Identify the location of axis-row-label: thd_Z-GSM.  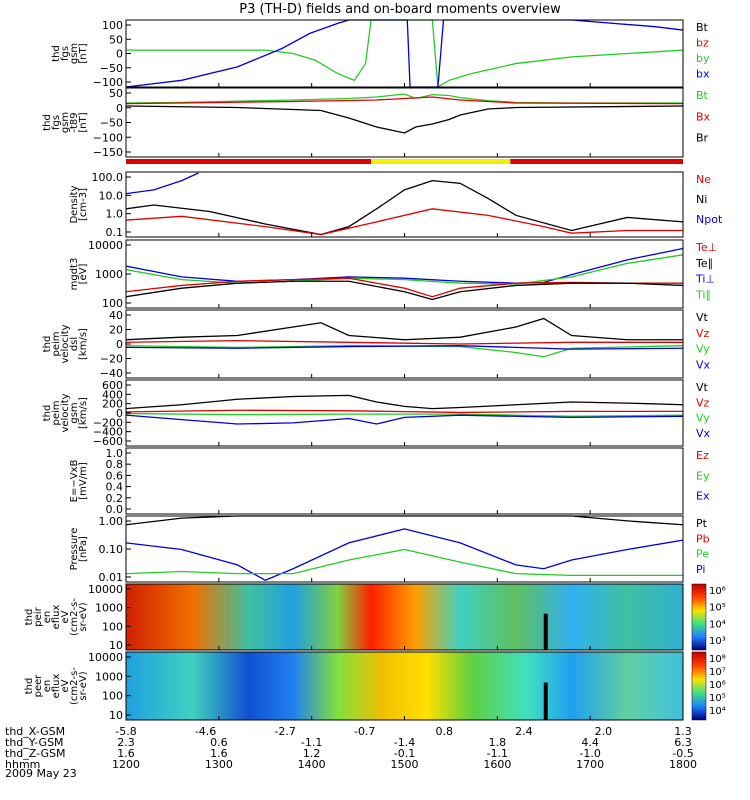
(35, 753).